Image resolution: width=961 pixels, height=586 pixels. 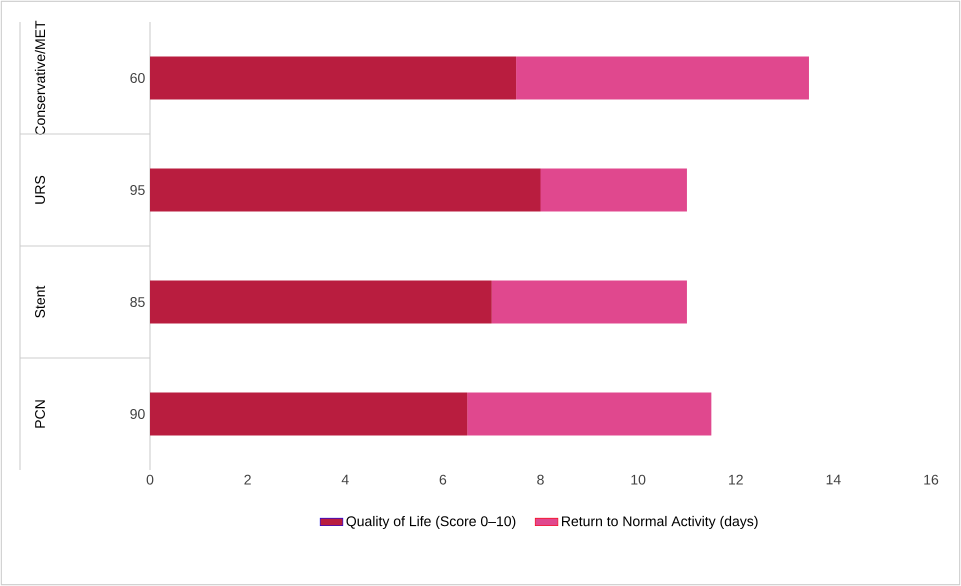 What do you see at coordinates (431, 522) in the screenshot?
I see `legend-label: Quality of Life (Score 0–10)` at bounding box center [431, 522].